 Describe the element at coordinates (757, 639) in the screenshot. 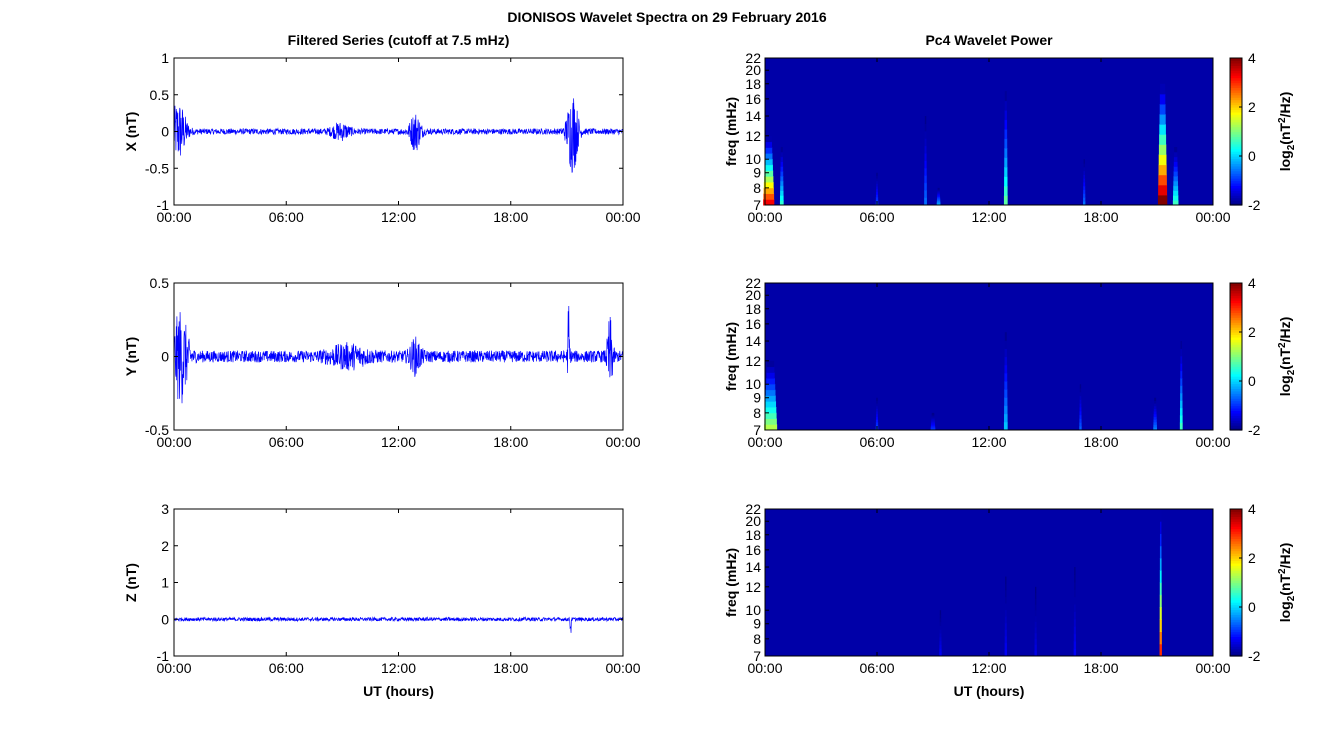

I see `y-tick-label: 8` at that location.